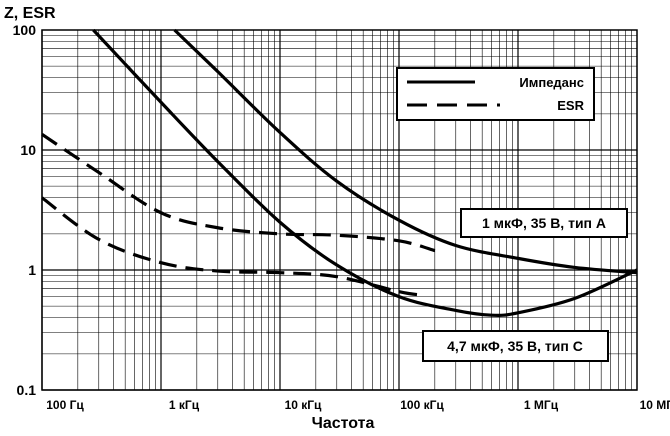 This screenshot has width=670, height=436. I want to click on legend: Импеданс ESR, so click(495, 94).